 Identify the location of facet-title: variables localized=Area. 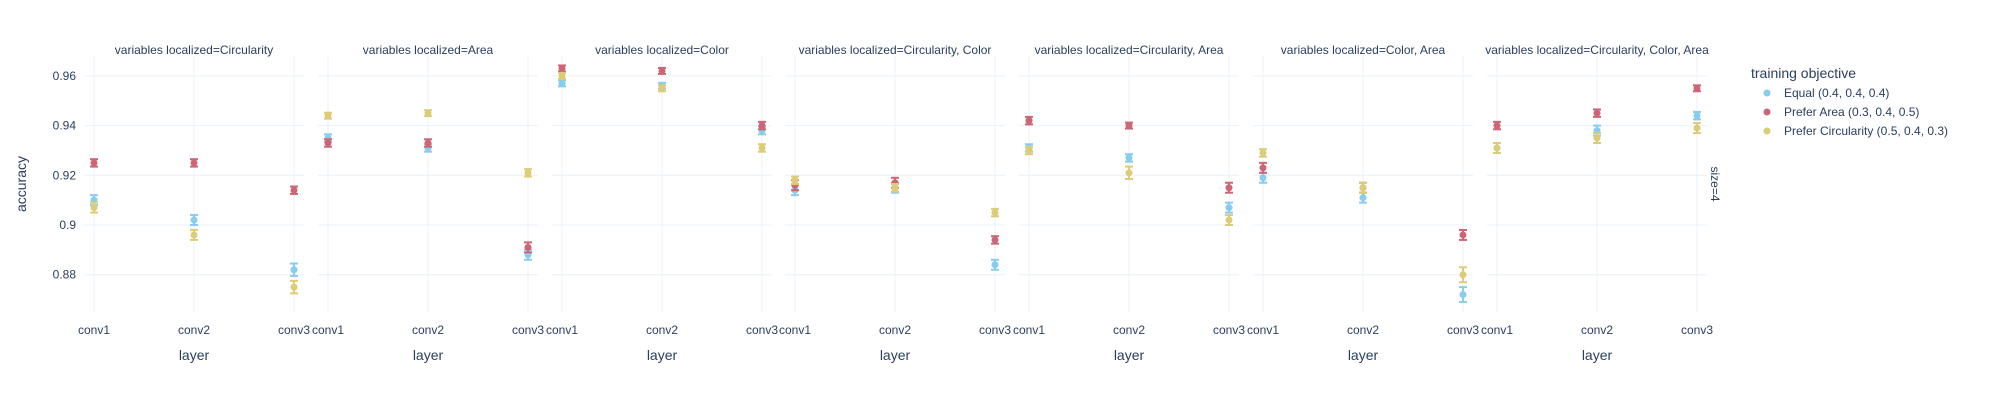
(428, 50).